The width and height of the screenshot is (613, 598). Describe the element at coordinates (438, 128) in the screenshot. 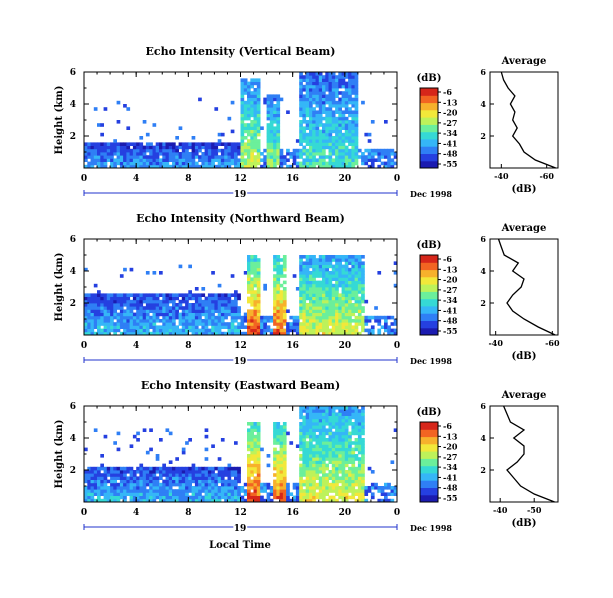

I see `colorbar: -6-13-20-27-34-41-48-55` at that location.